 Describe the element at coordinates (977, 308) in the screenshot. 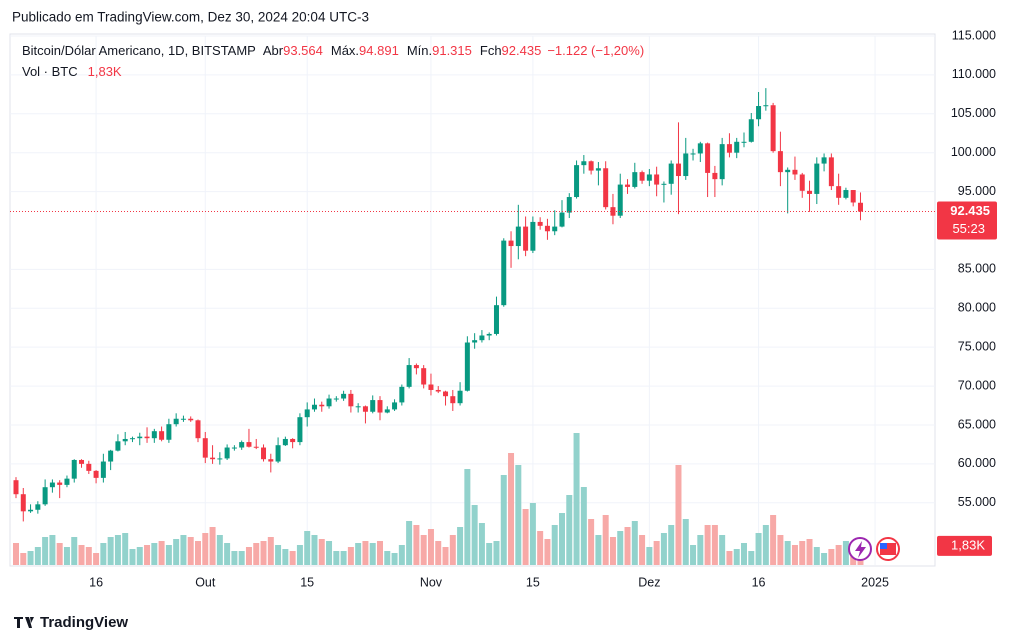

I see `y-tick-label: 80.000` at that location.